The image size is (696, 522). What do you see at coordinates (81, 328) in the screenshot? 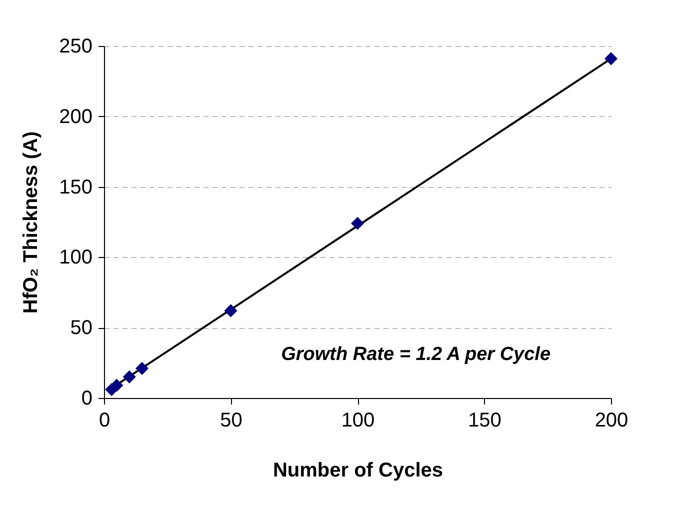
I see `y-tick-label: 50` at bounding box center [81, 328].